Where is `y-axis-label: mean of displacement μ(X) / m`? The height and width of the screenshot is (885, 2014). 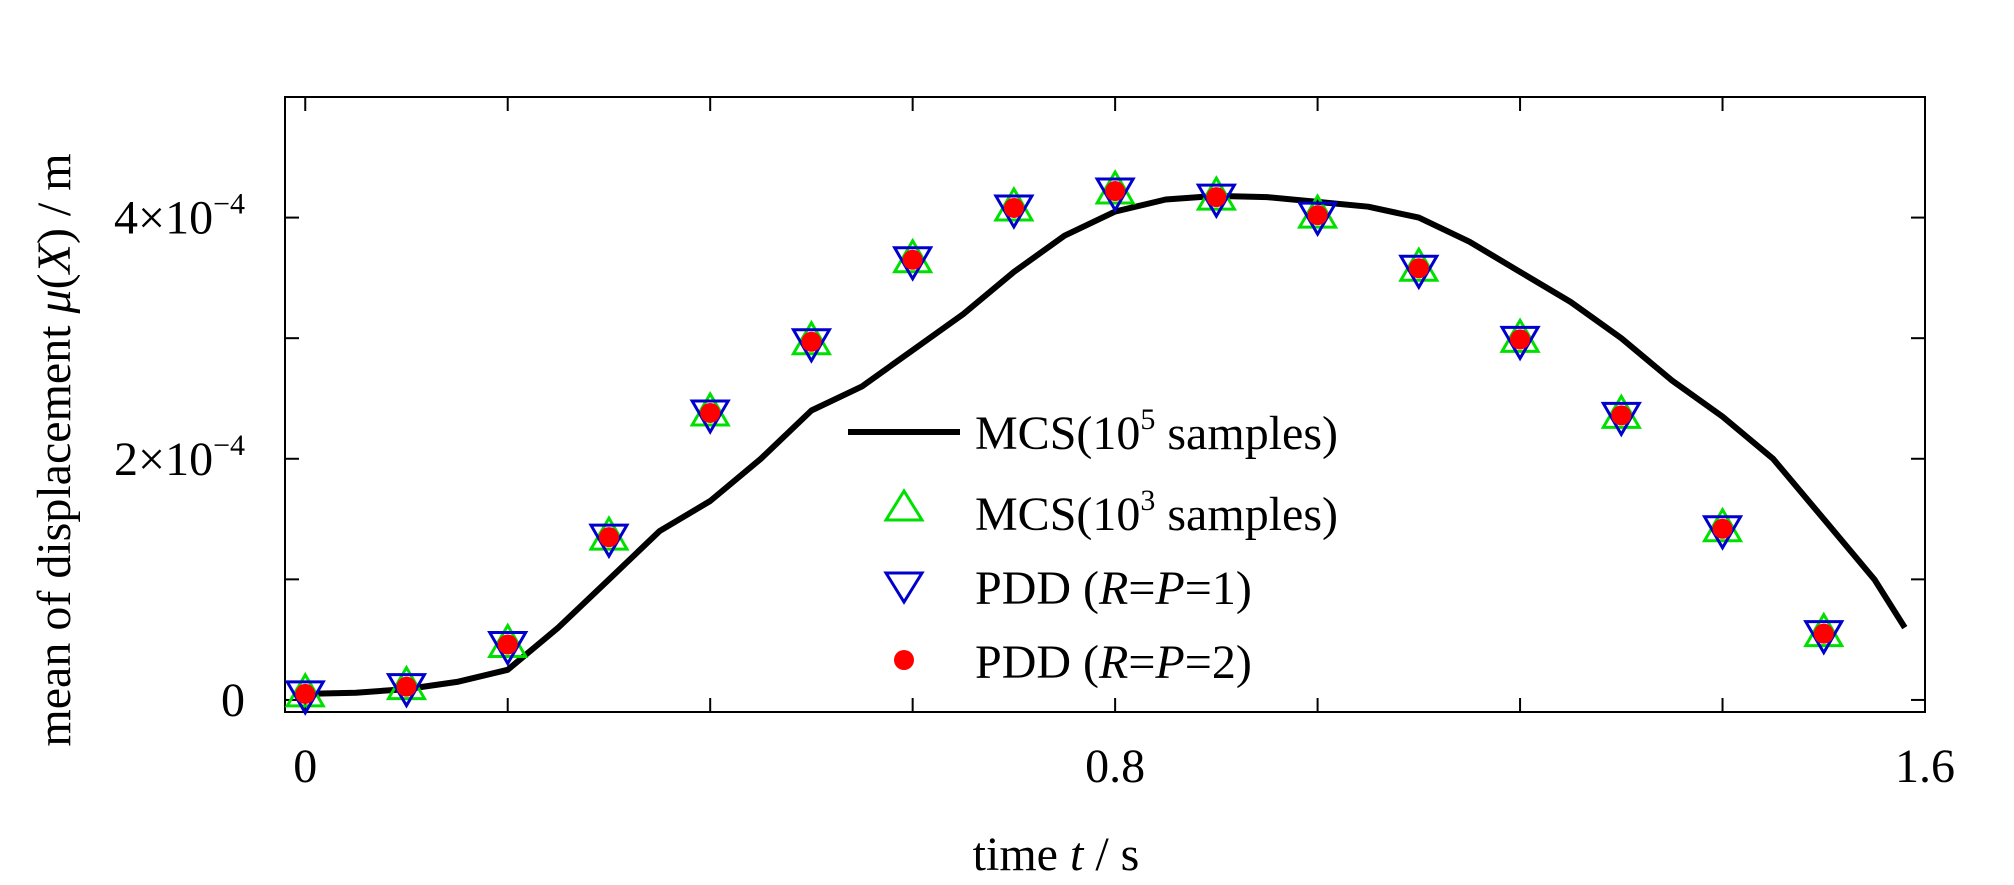
y-axis-label: mean of displacement μ(X) / m is located at coordinates (54, 449).